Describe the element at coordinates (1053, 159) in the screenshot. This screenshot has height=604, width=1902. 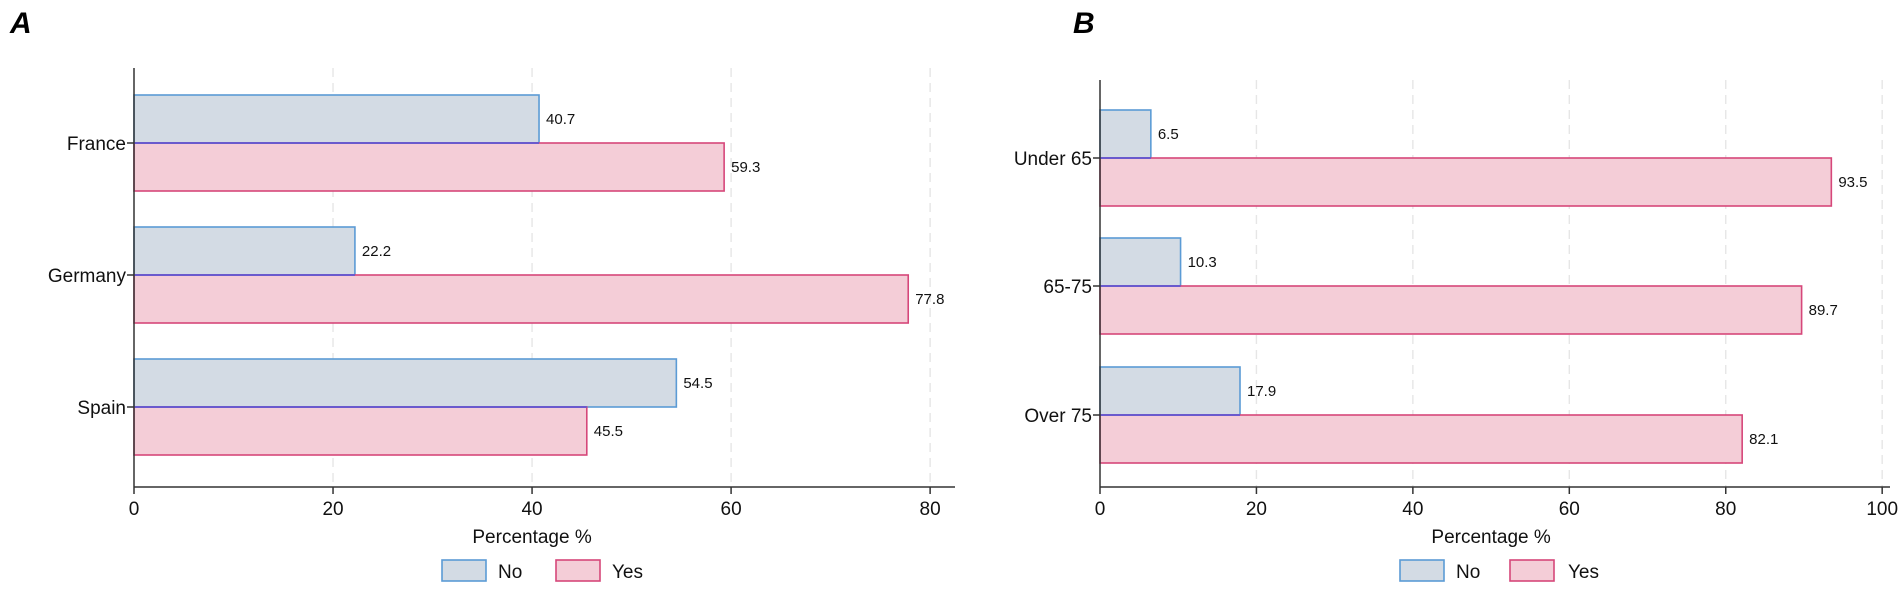
I see `category-label: Under 65` at that location.